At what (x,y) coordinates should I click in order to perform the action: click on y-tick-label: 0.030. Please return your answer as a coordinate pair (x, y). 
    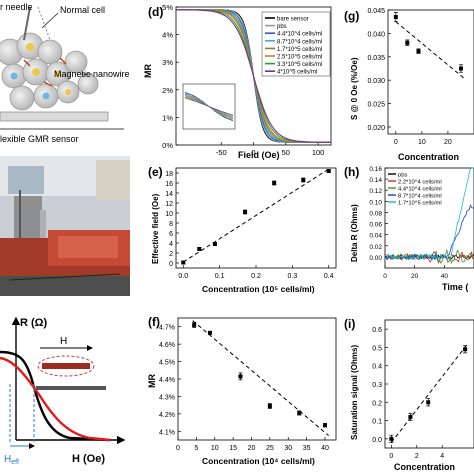
    Looking at the image, I should click on (376, 81).